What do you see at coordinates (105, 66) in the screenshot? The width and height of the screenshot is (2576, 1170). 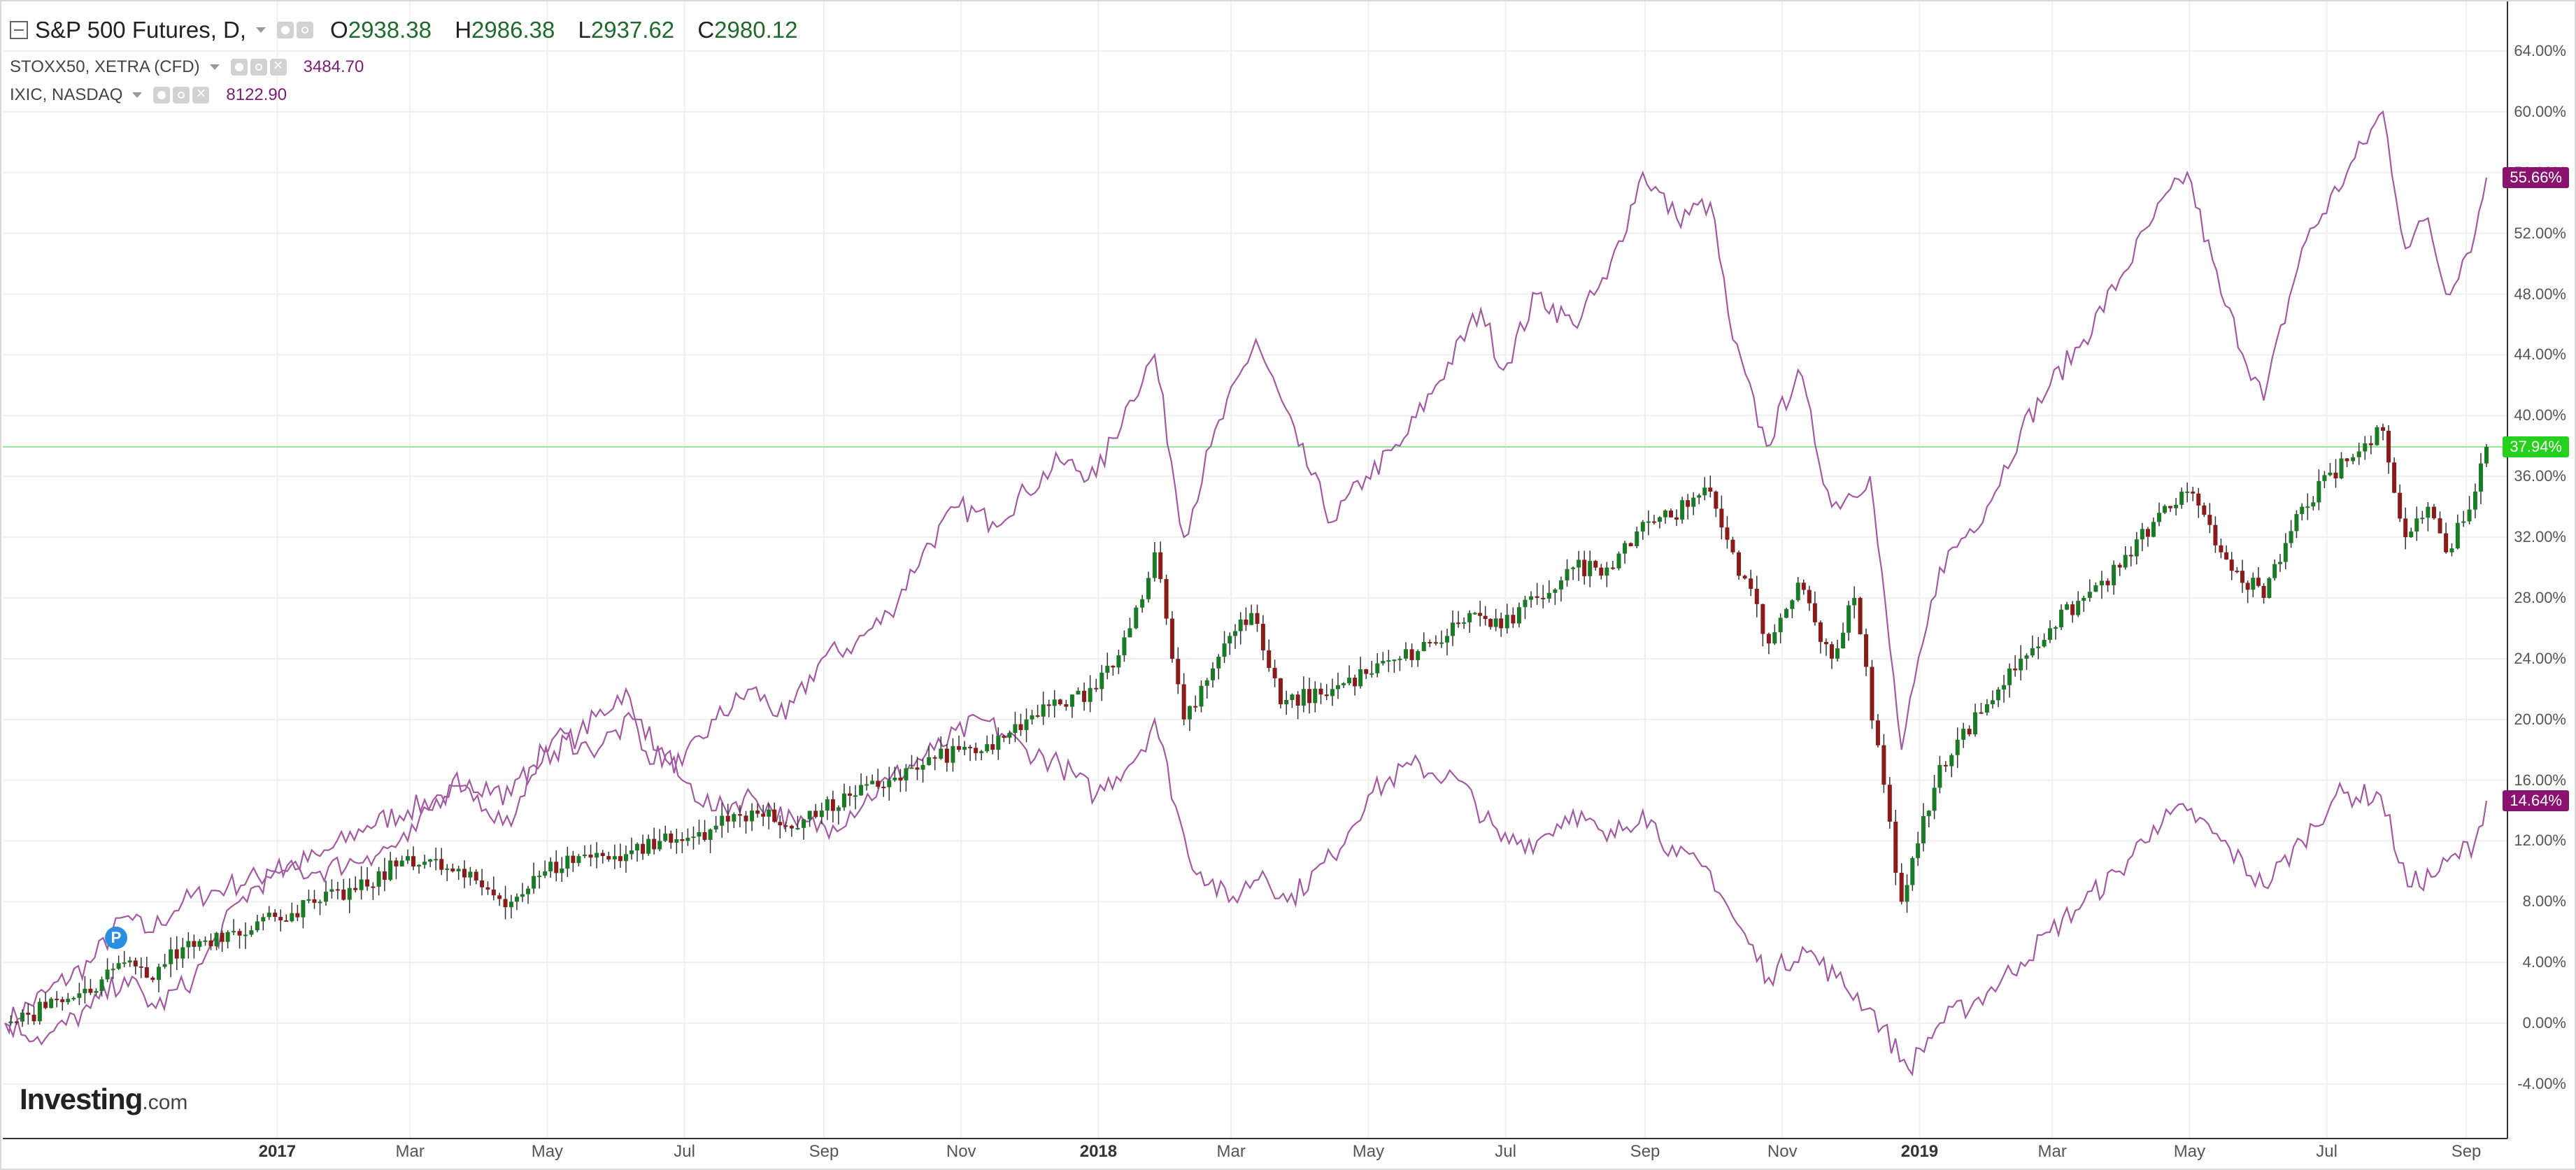 I see `stoxx-series-title: STOXX50, XETRA (CFD)` at bounding box center [105, 66].